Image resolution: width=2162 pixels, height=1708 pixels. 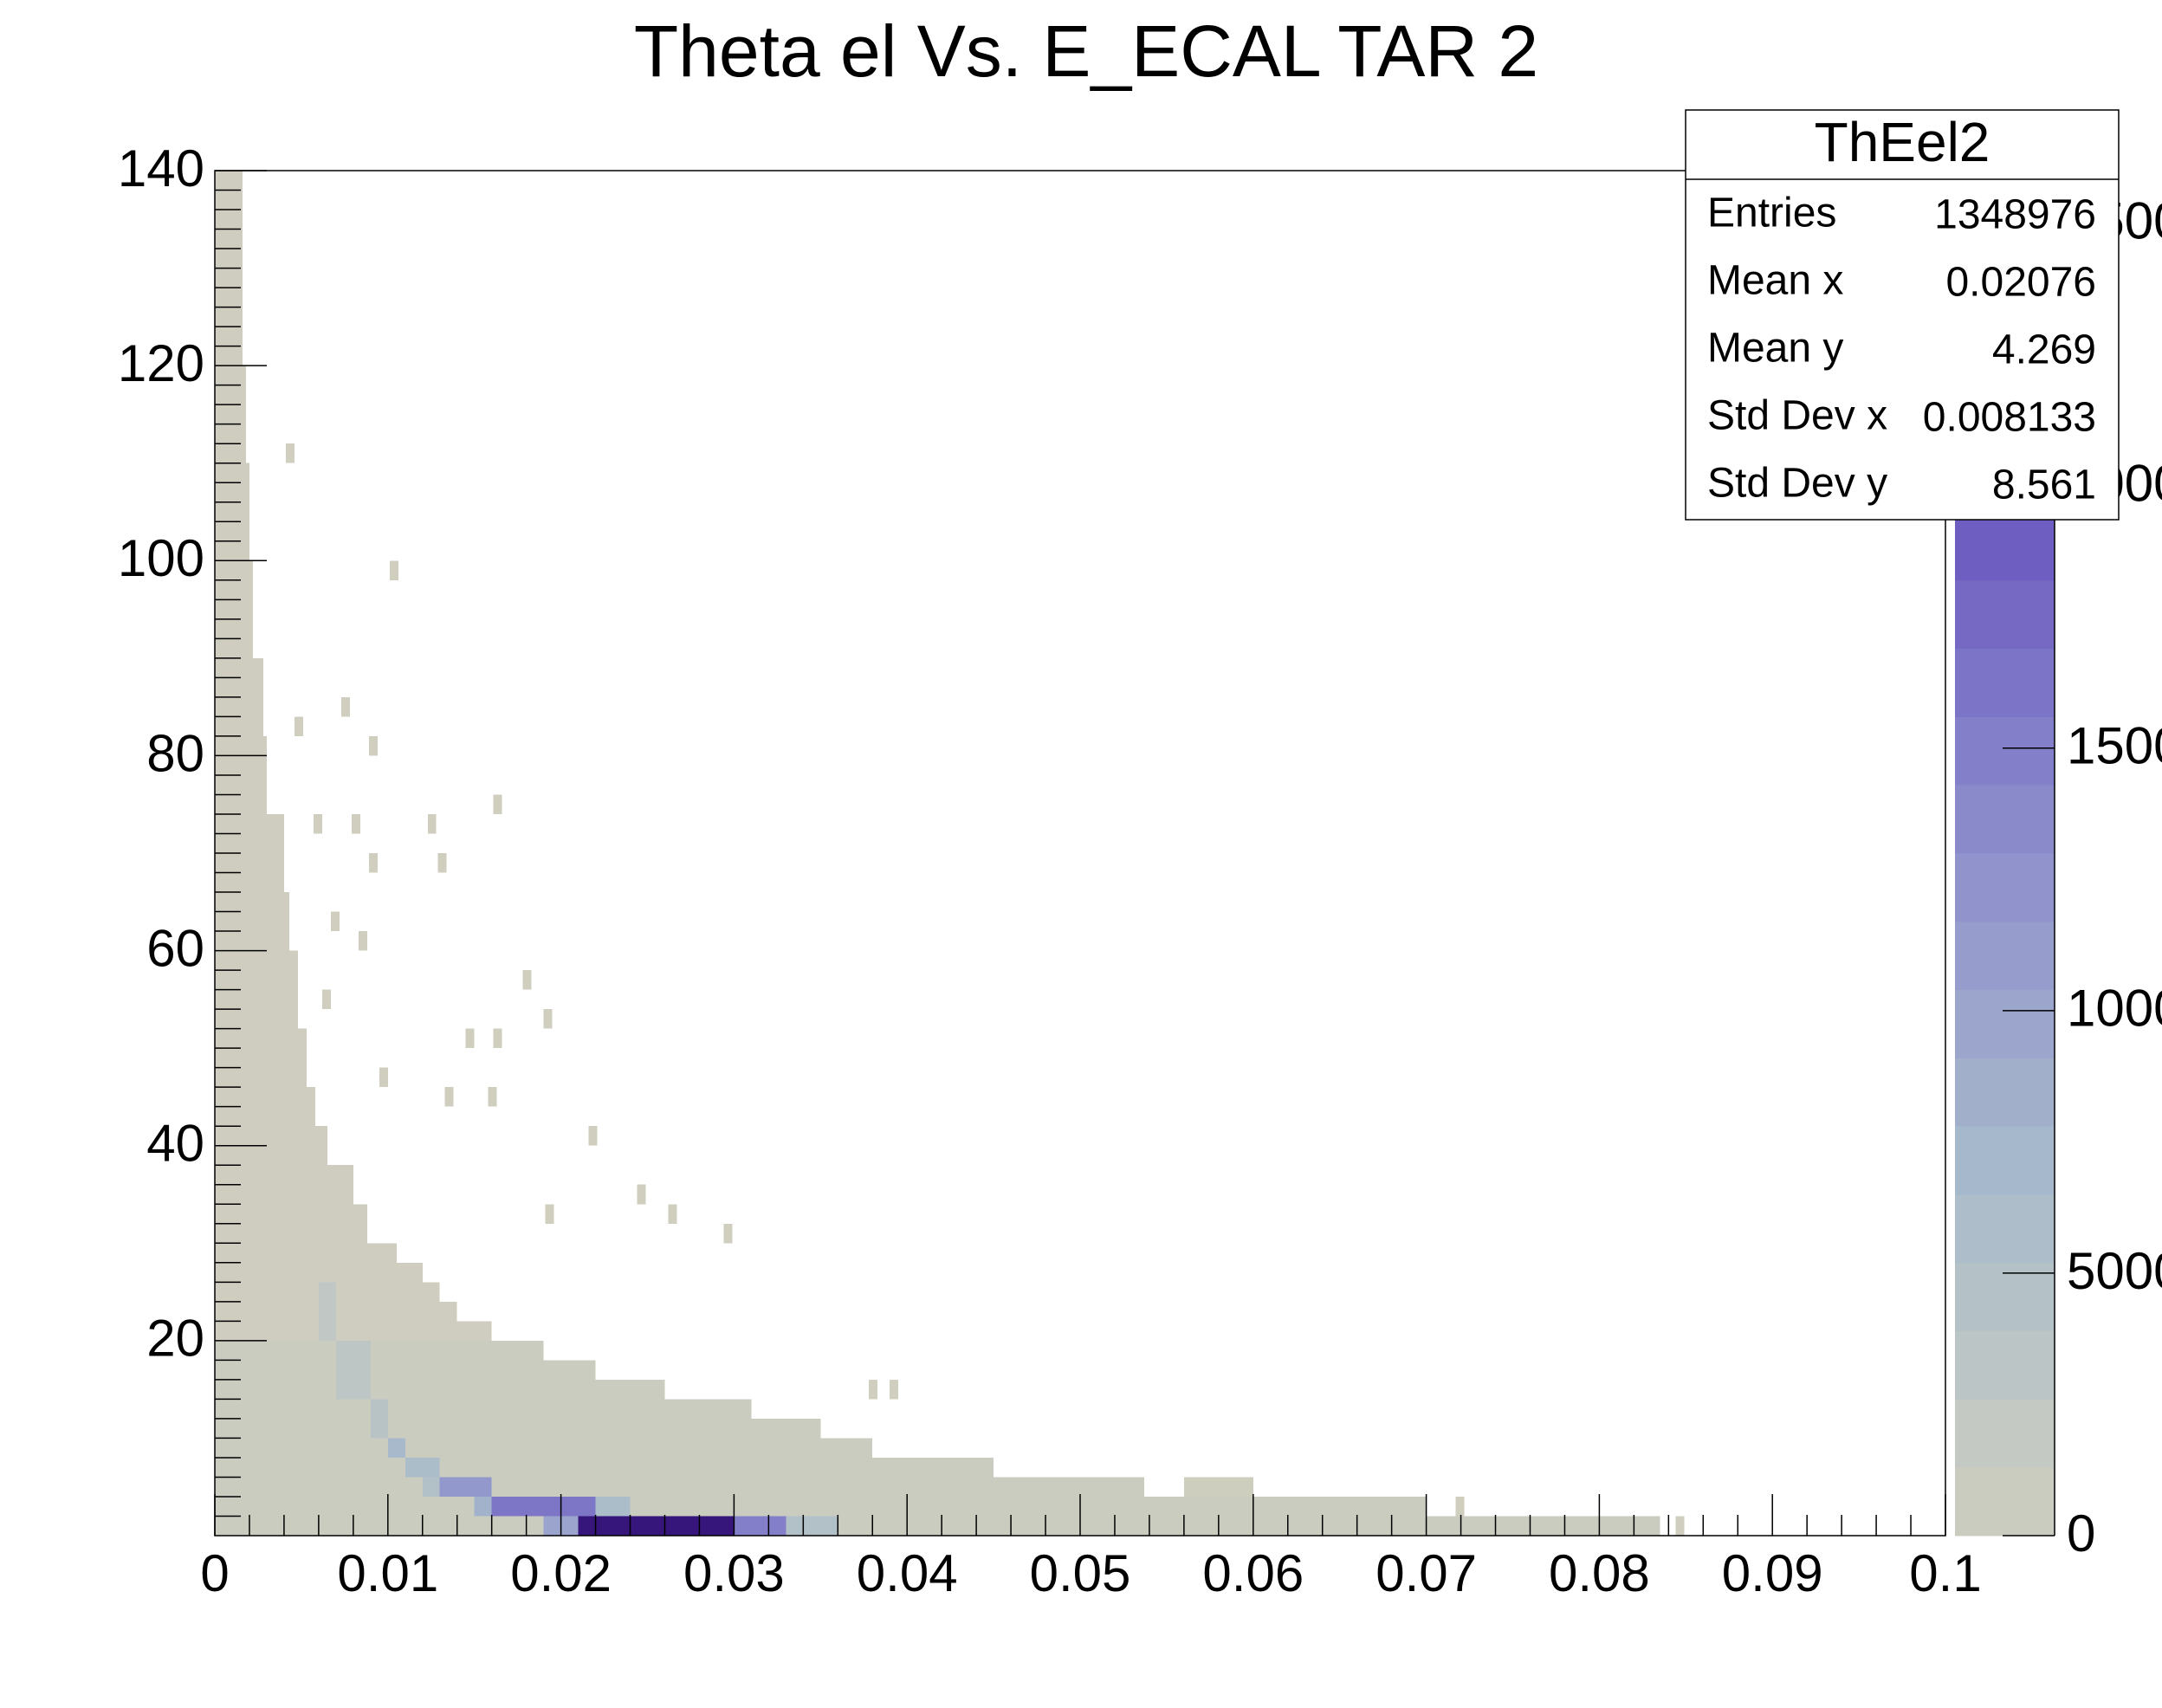 I want to click on stats-value: 4.269, so click(x=2044, y=350).